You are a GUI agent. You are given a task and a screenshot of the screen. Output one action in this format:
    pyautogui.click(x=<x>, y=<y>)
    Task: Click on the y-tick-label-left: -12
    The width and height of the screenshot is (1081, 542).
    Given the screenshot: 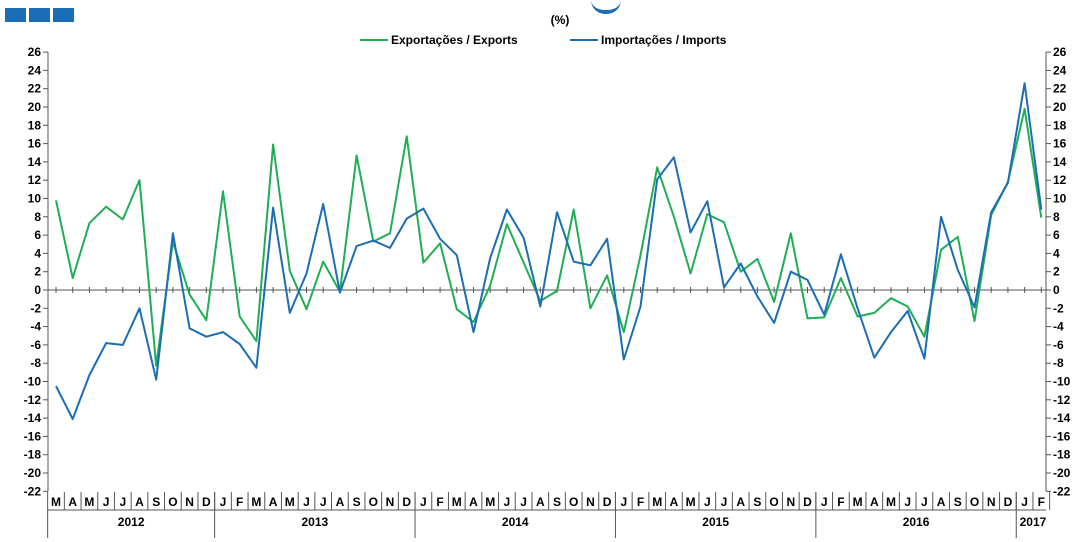 What is the action you would take?
    pyautogui.click(x=33, y=400)
    